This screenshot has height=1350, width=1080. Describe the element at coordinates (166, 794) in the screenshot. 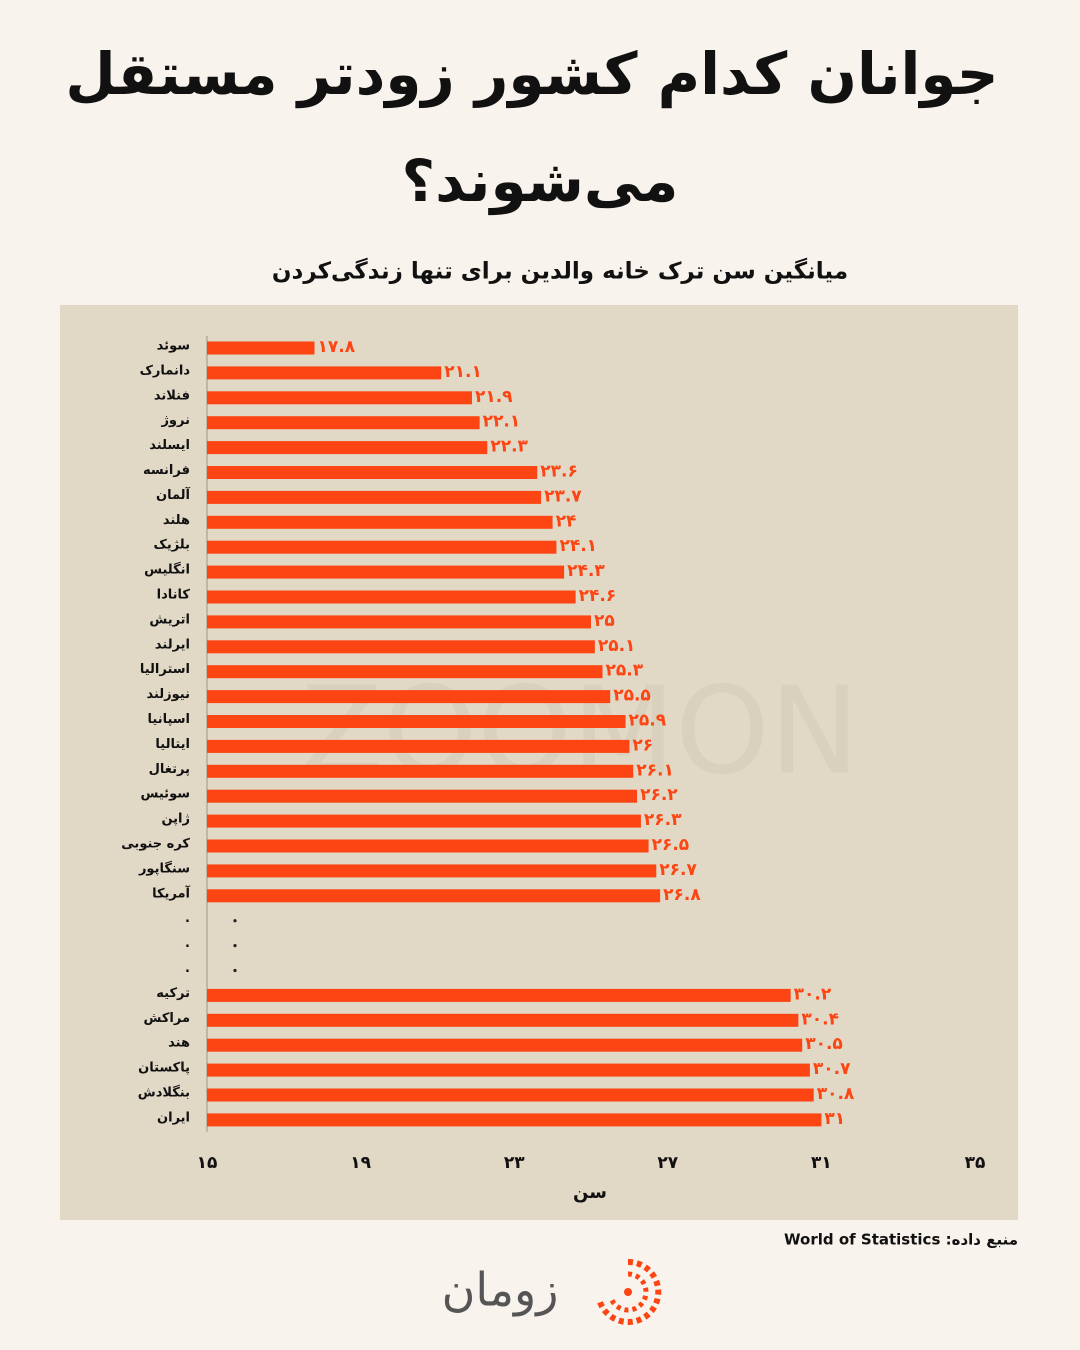

I see `y-tick-label: سوئیس` at that location.